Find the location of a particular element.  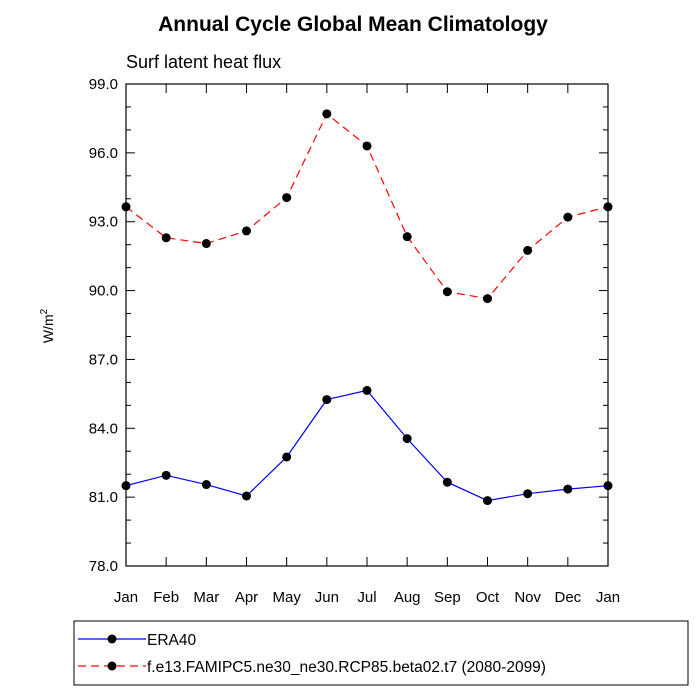

legend-box is located at coordinates (381, 653).